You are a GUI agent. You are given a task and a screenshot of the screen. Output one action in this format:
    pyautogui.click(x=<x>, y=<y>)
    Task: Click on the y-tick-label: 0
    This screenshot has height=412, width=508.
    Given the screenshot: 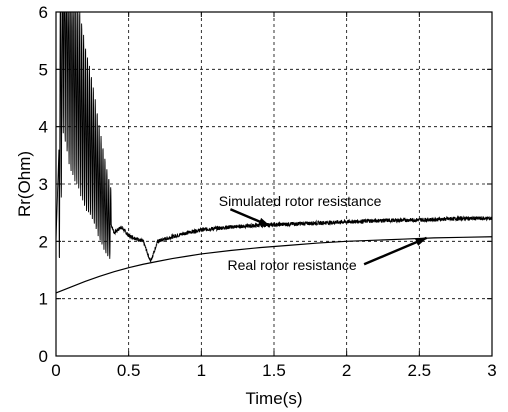 What is the action you would take?
    pyautogui.click(x=43, y=356)
    